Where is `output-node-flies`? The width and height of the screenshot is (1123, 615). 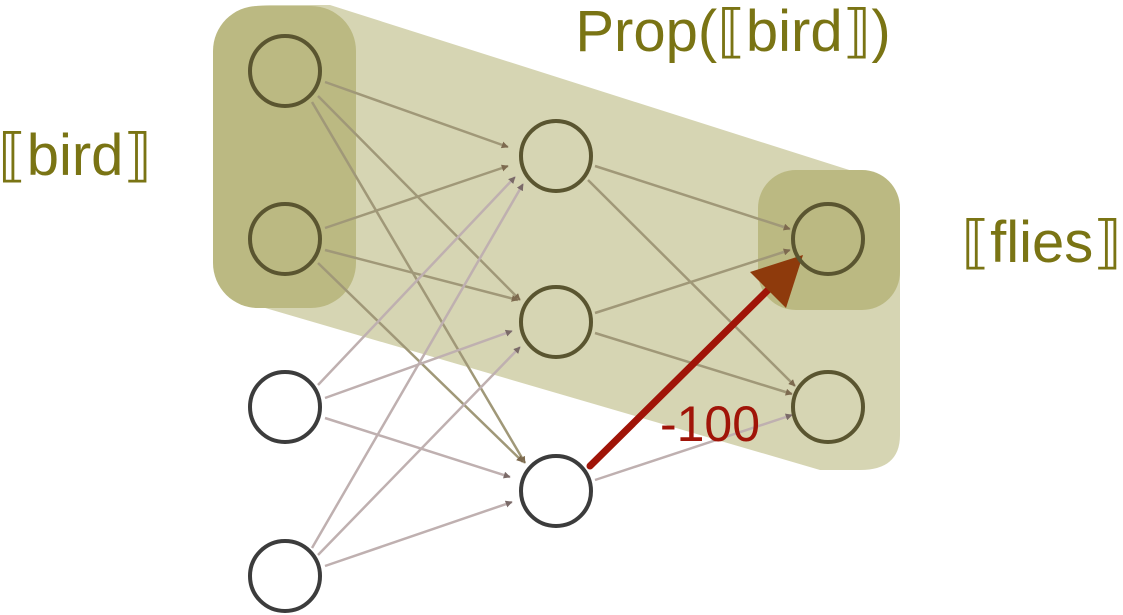
output-node-flies is located at coordinates (828, 239).